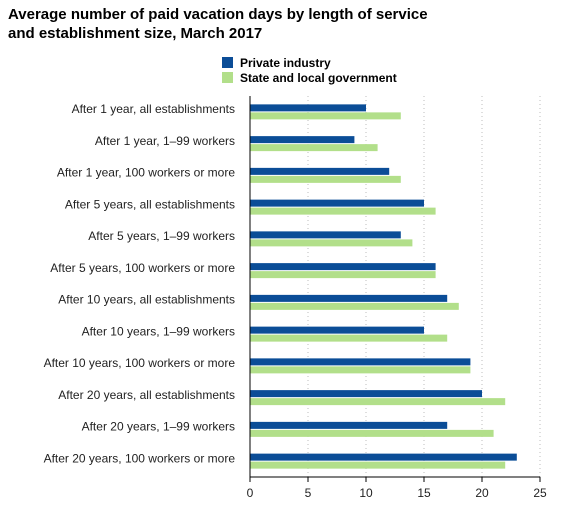 The height and width of the screenshot is (508, 572). What do you see at coordinates (146, 395) in the screenshot?
I see `category-label-10: After 20 years, all establishments` at bounding box center [146, 395].